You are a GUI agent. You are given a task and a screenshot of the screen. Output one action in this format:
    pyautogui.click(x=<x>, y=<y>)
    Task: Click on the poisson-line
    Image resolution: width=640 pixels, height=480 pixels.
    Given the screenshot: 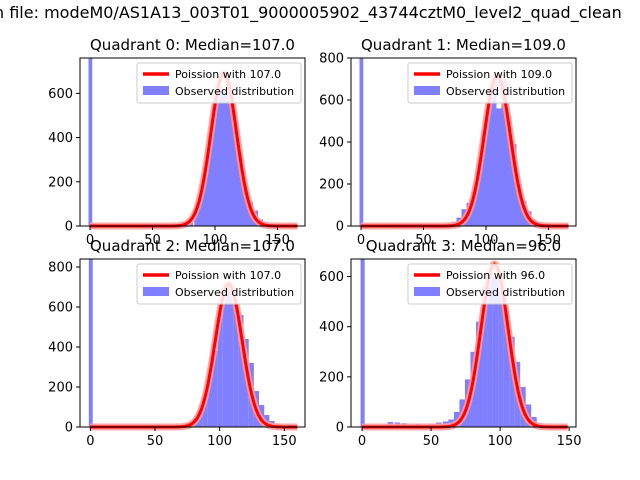 What is the action you would take?
    pyautogui.click(x=194, y=355)
    